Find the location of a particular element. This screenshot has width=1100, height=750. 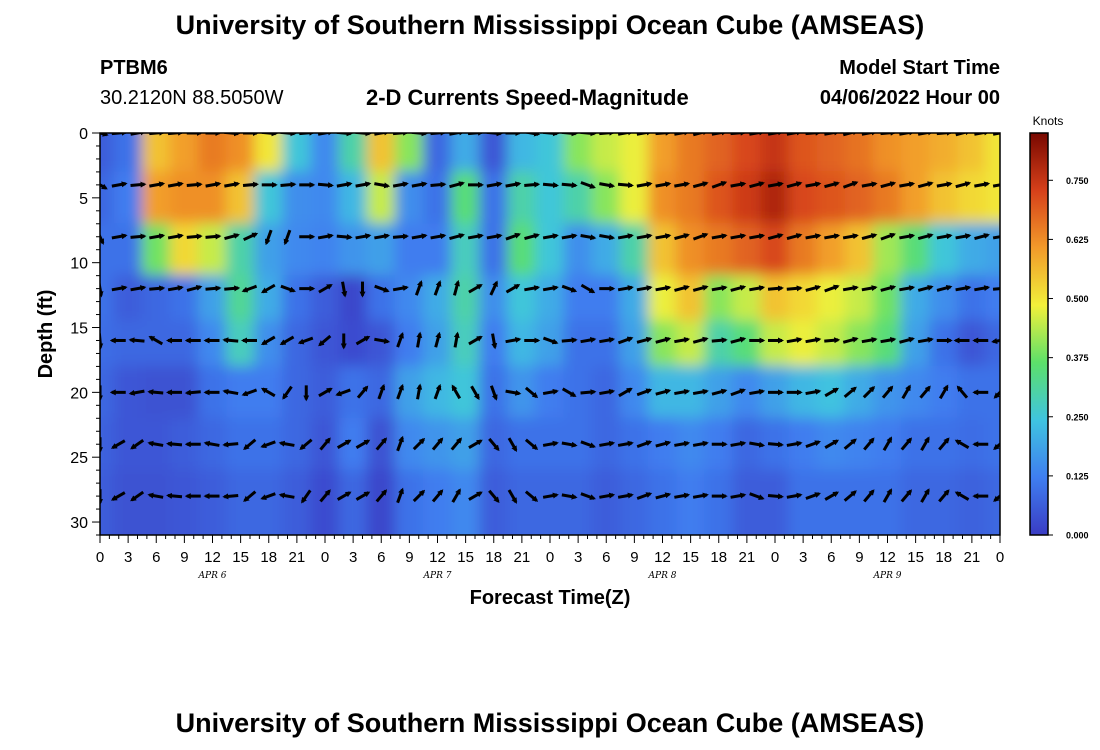

x-tick-label: 15 is located at coordinates (690, 557).